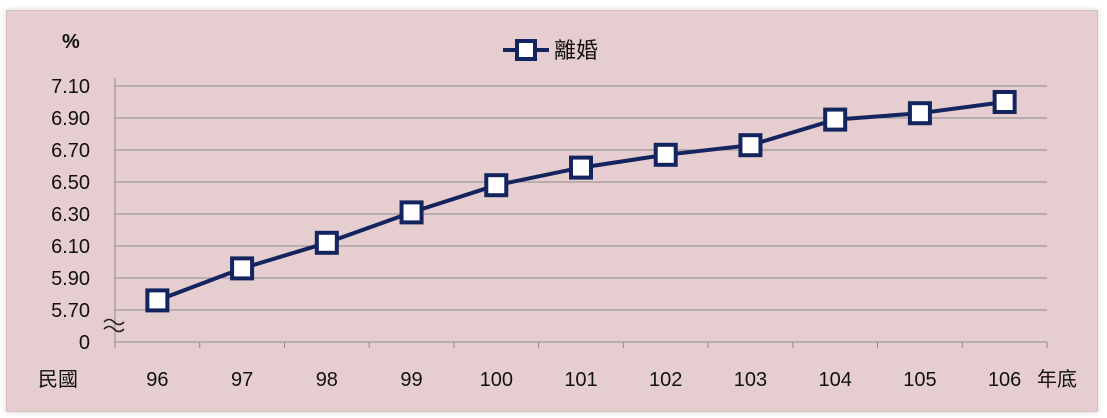 The height and width of the screenshot is (418, 1107). What do you see at coordinates (242, 380) in the screenshot?
I see `x-tick-label: 97` at bounding box center [242, 380].